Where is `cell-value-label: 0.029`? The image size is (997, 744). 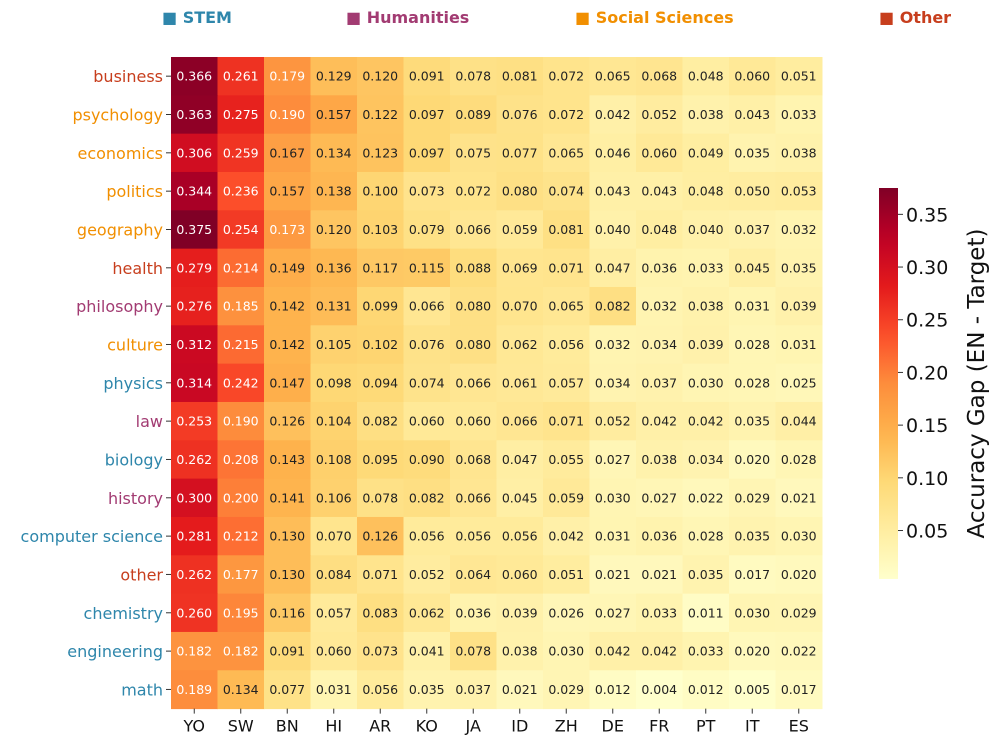
cell-value-label: 0.029 is located at coordinates (752, 497).